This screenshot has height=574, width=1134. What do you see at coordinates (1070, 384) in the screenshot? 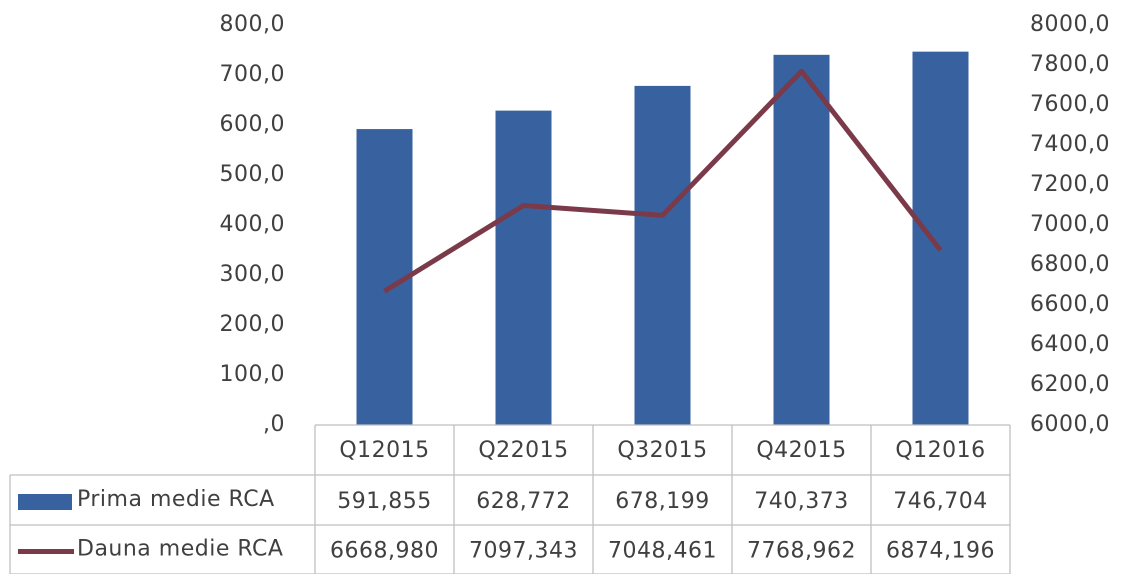
I see `y2-tick-label: 6200,0` at bounding box center [1070, 384].